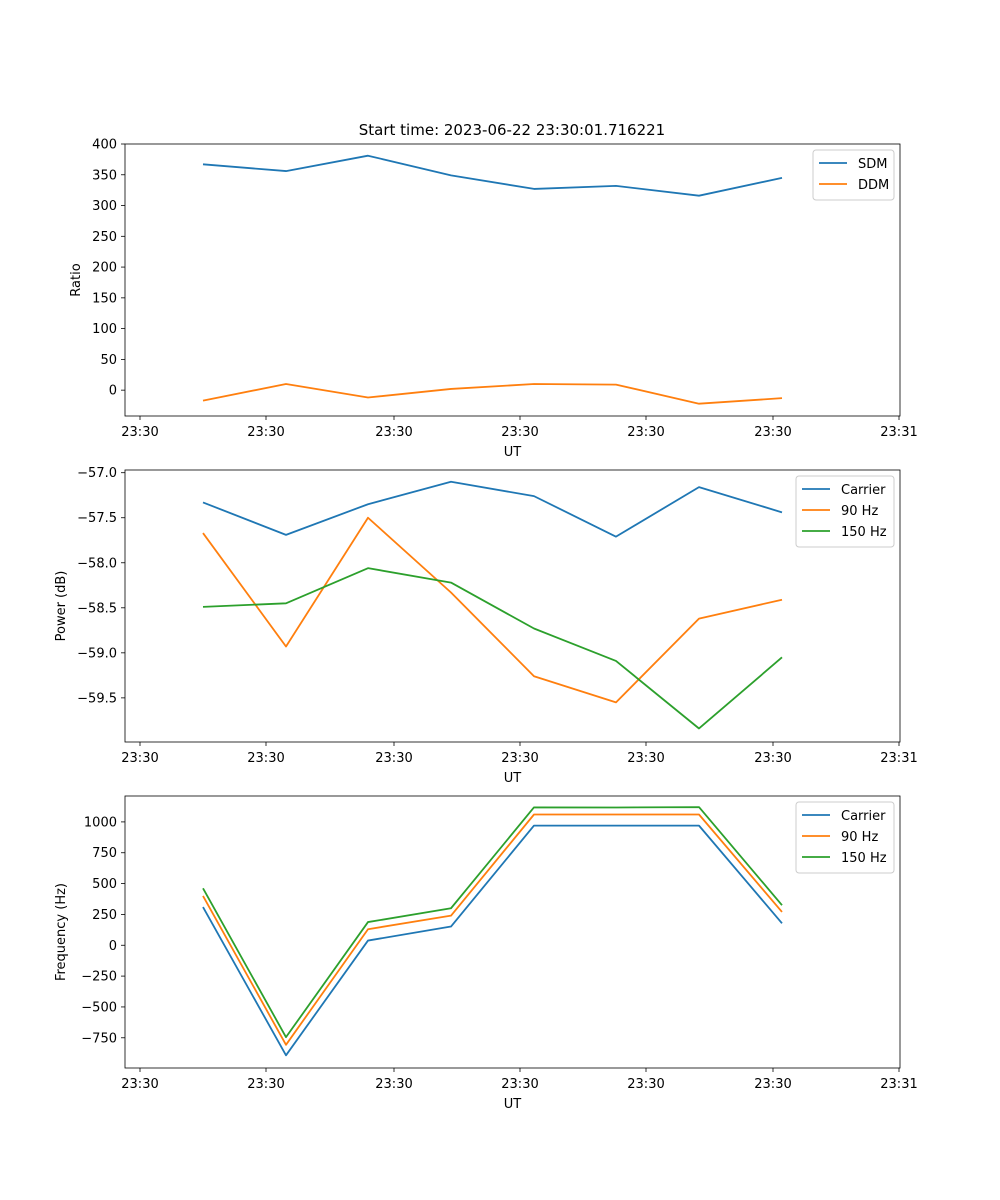  I want to click on legend-label: DDM, so click(873, 185).